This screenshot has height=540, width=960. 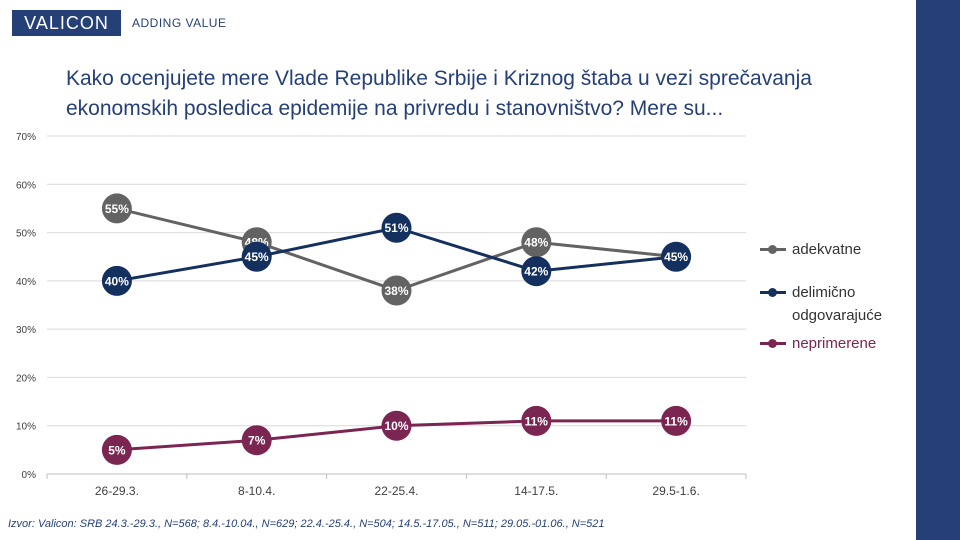 I want to click on data-label: 42%, so click(x=536, y=272).